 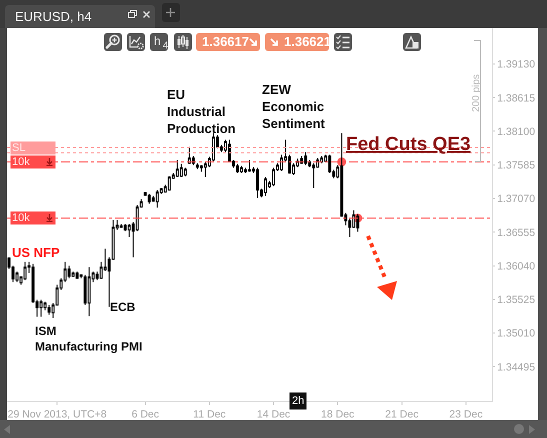 What do you see at coordinates (209, 414) in the screenshot?
I see `x-tick-label: 11 Dec` at bounding box center [209, 414].